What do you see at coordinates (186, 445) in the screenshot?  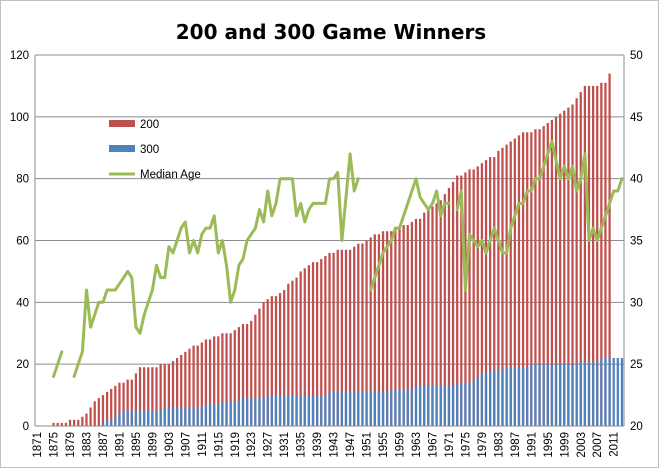 I see `x-tick-label-1907: 1907` at bounding box center [186, 445].